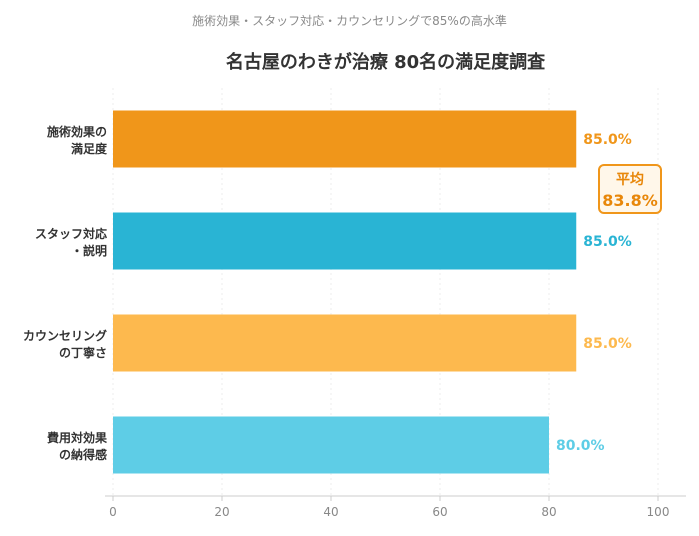  I want to click on x-tick-label: 20, so click(221, 512).